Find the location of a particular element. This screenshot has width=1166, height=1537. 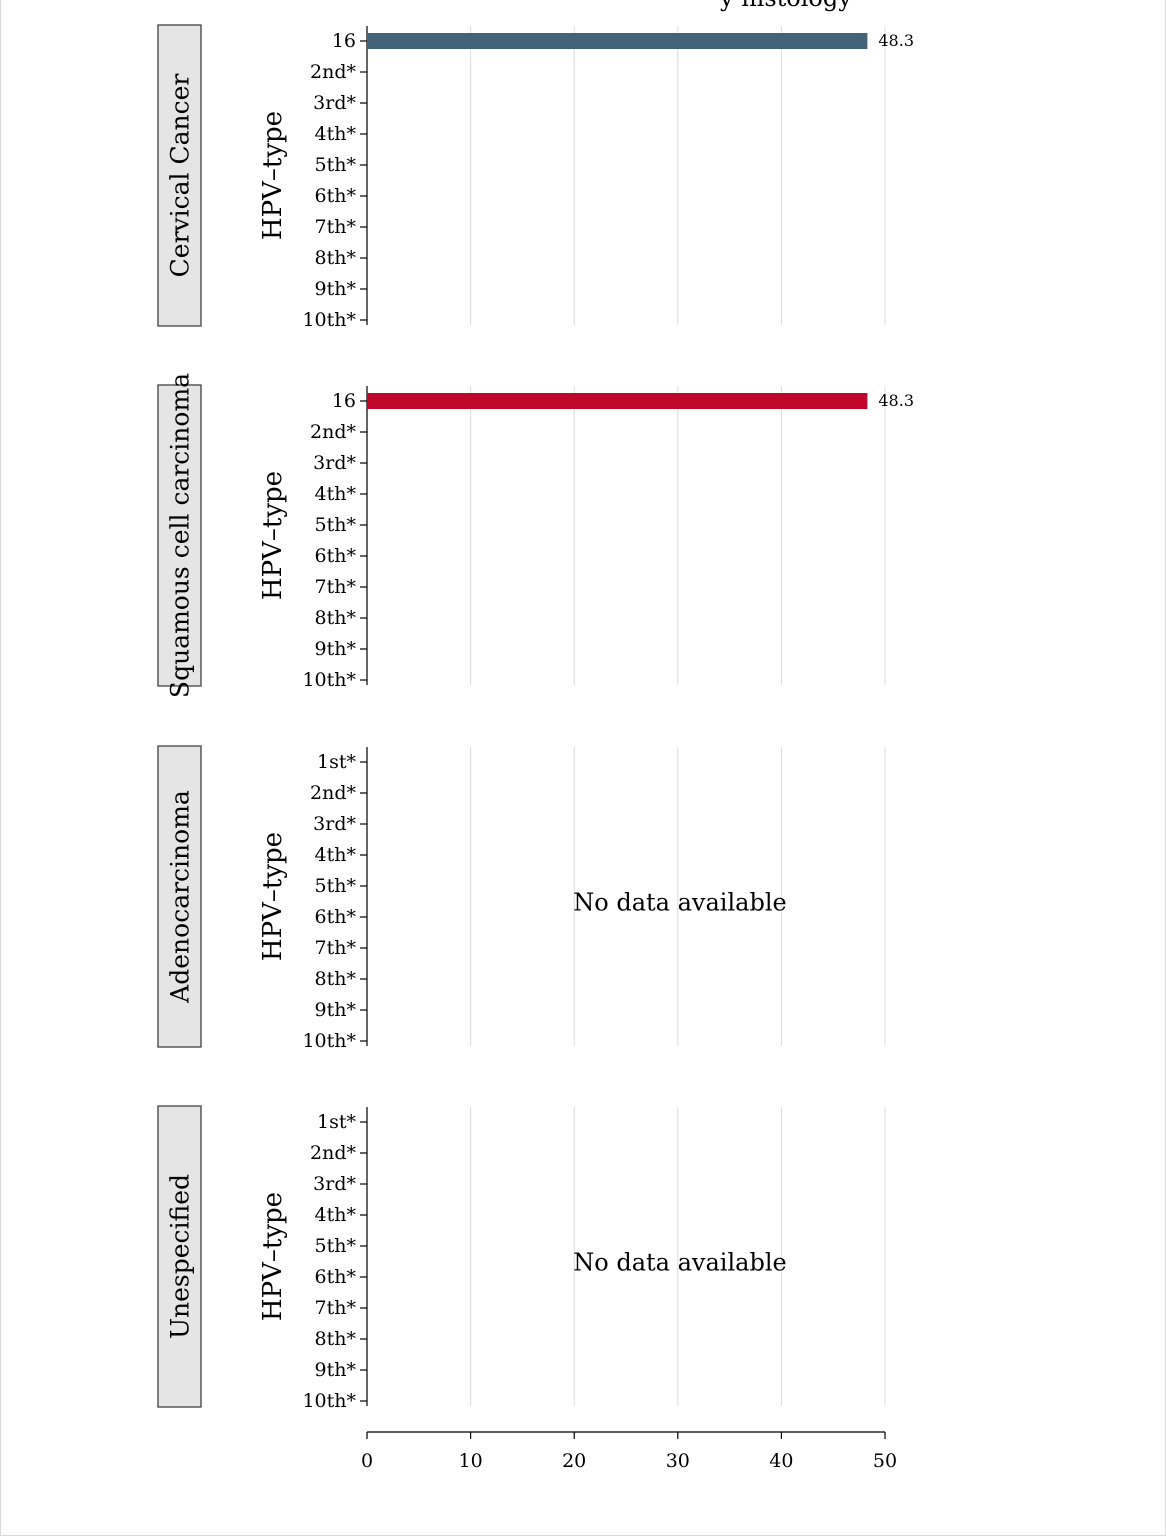

facet-strip-label: Adenocarcinoma is located at coordinates (180, 897).